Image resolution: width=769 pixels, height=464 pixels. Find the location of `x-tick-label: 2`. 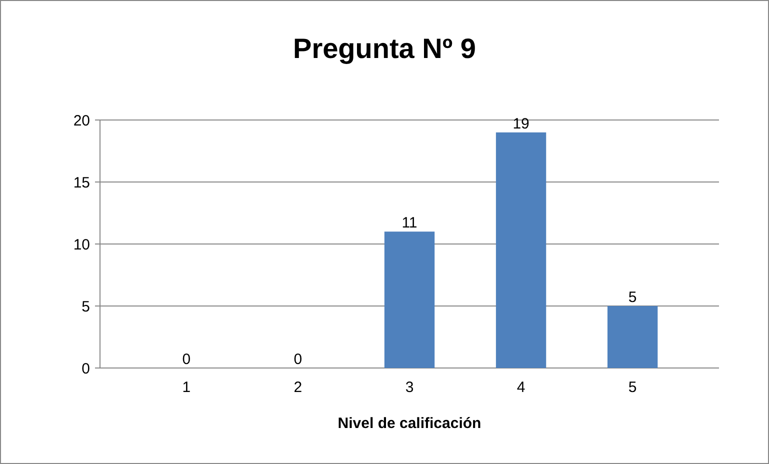

x-tick-label: 2 is located at coordinates (298, 387).